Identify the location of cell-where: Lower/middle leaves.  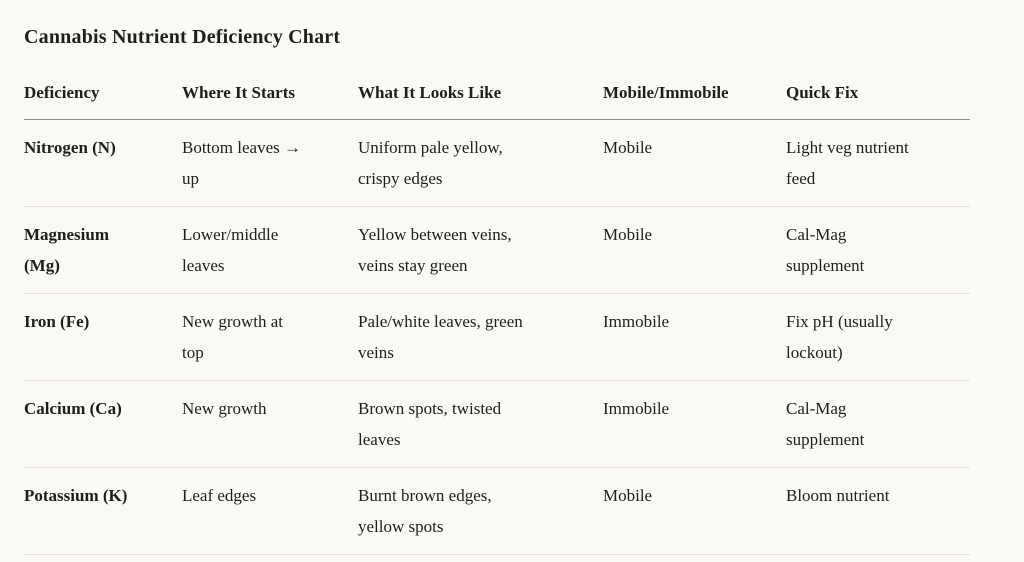
(270, 250).